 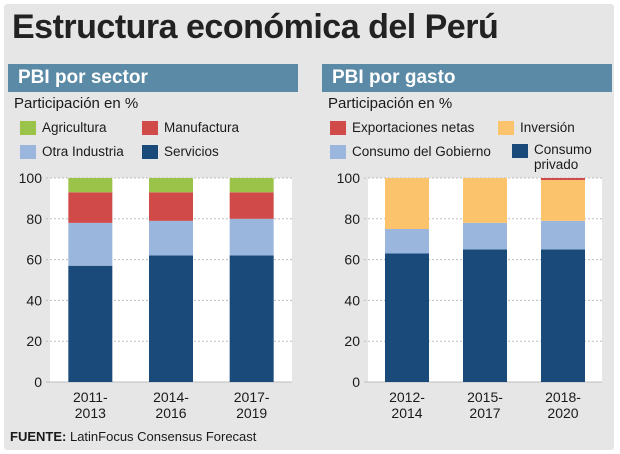 I want to click on legend-label: Exportaciones netas, so click(x=413, y=127).